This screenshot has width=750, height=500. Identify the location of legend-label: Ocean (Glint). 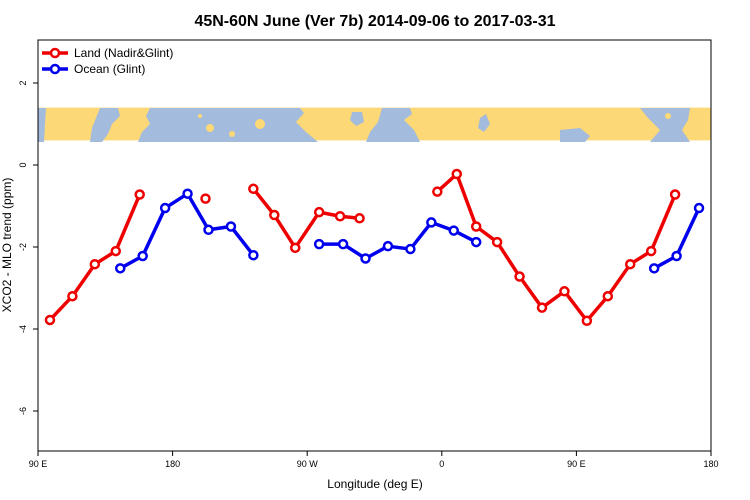
(109, 69).